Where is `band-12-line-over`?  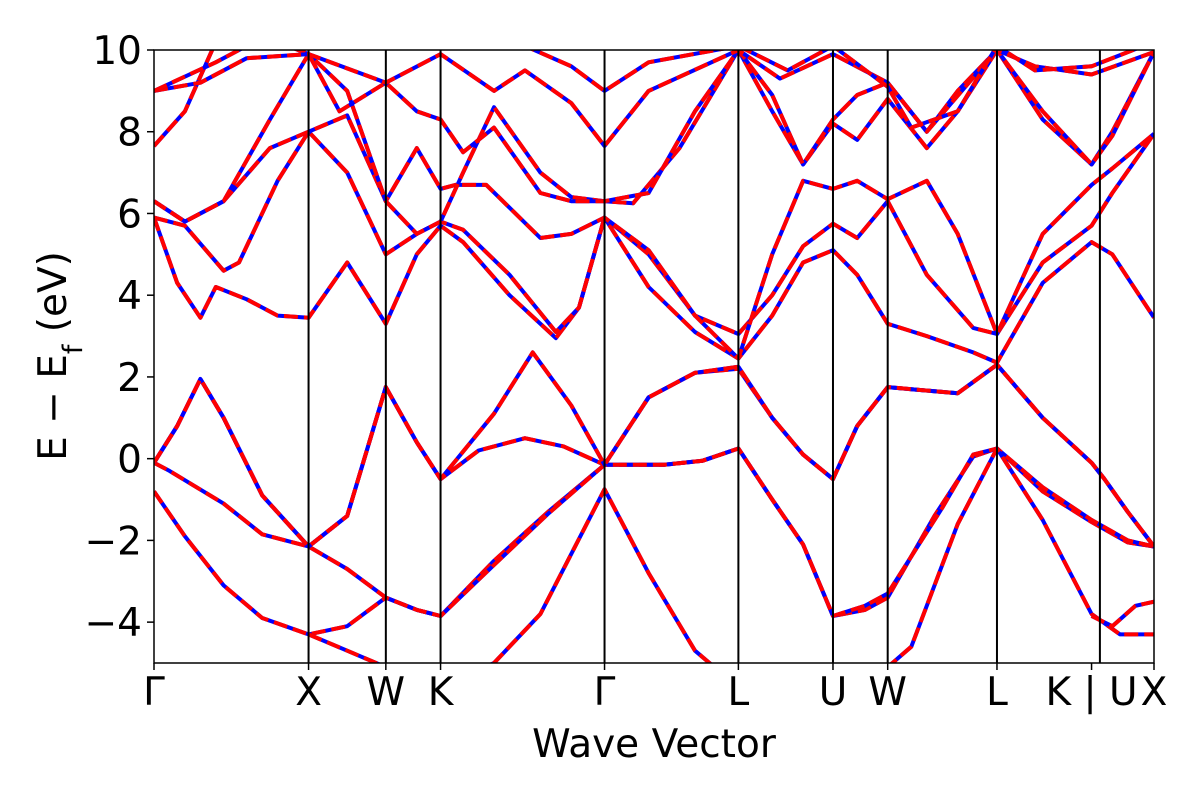 band-12-line-over is located at coordinates (1122, 614).